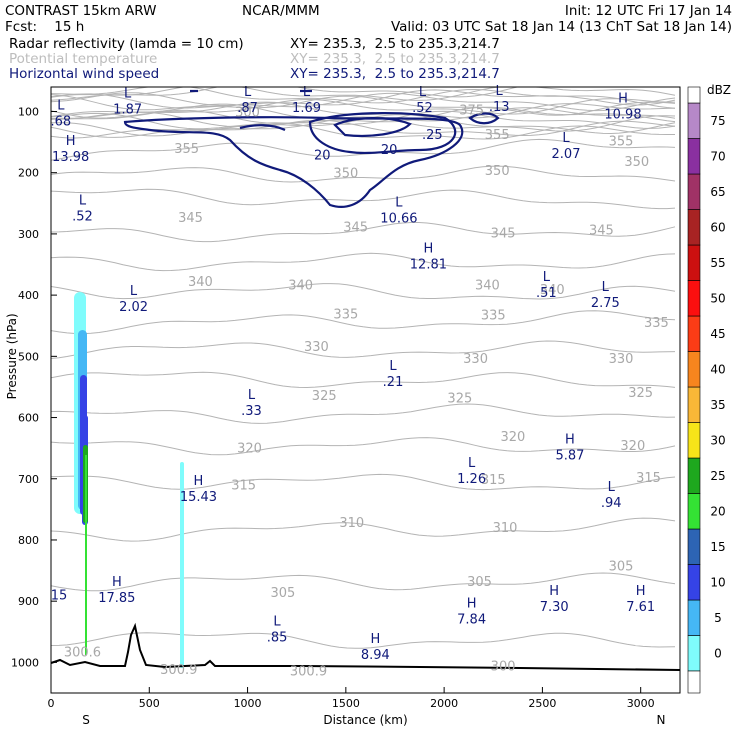  I want to click on theta-label-34: 305, so click(621, 567).